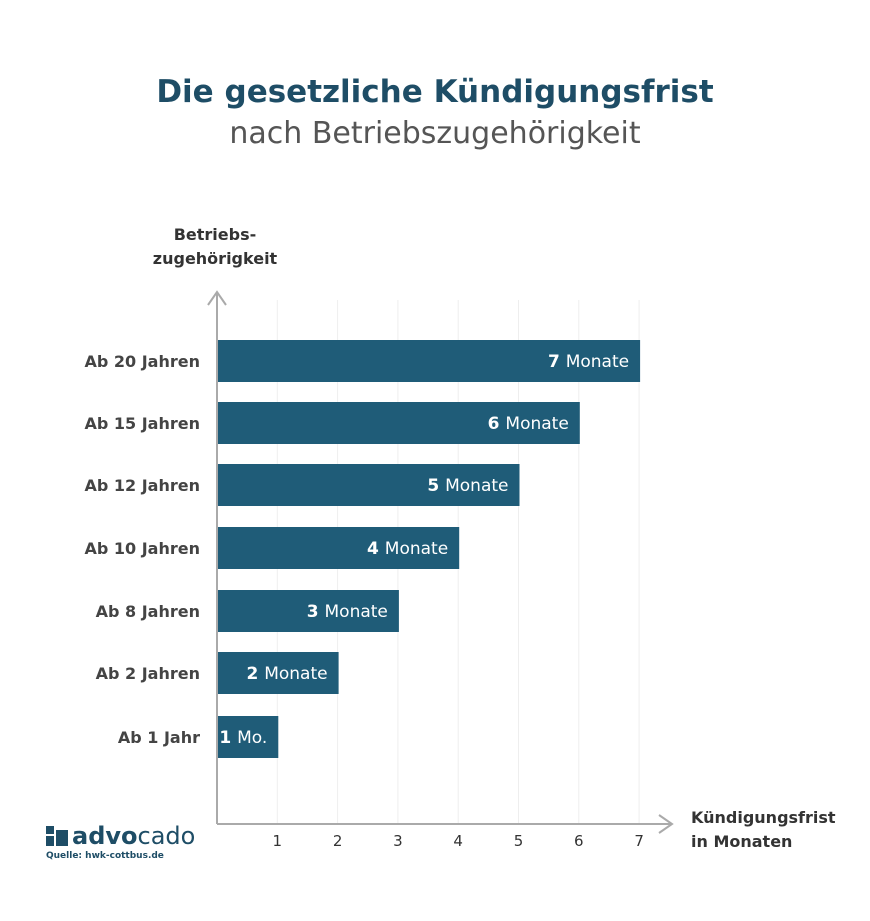 The height and width of the screenshot is (921, 870). What do you see at coordinates (458, 841) in the screenshot?
I see `x-tick-label: 4` at bounding box center [458, 841].